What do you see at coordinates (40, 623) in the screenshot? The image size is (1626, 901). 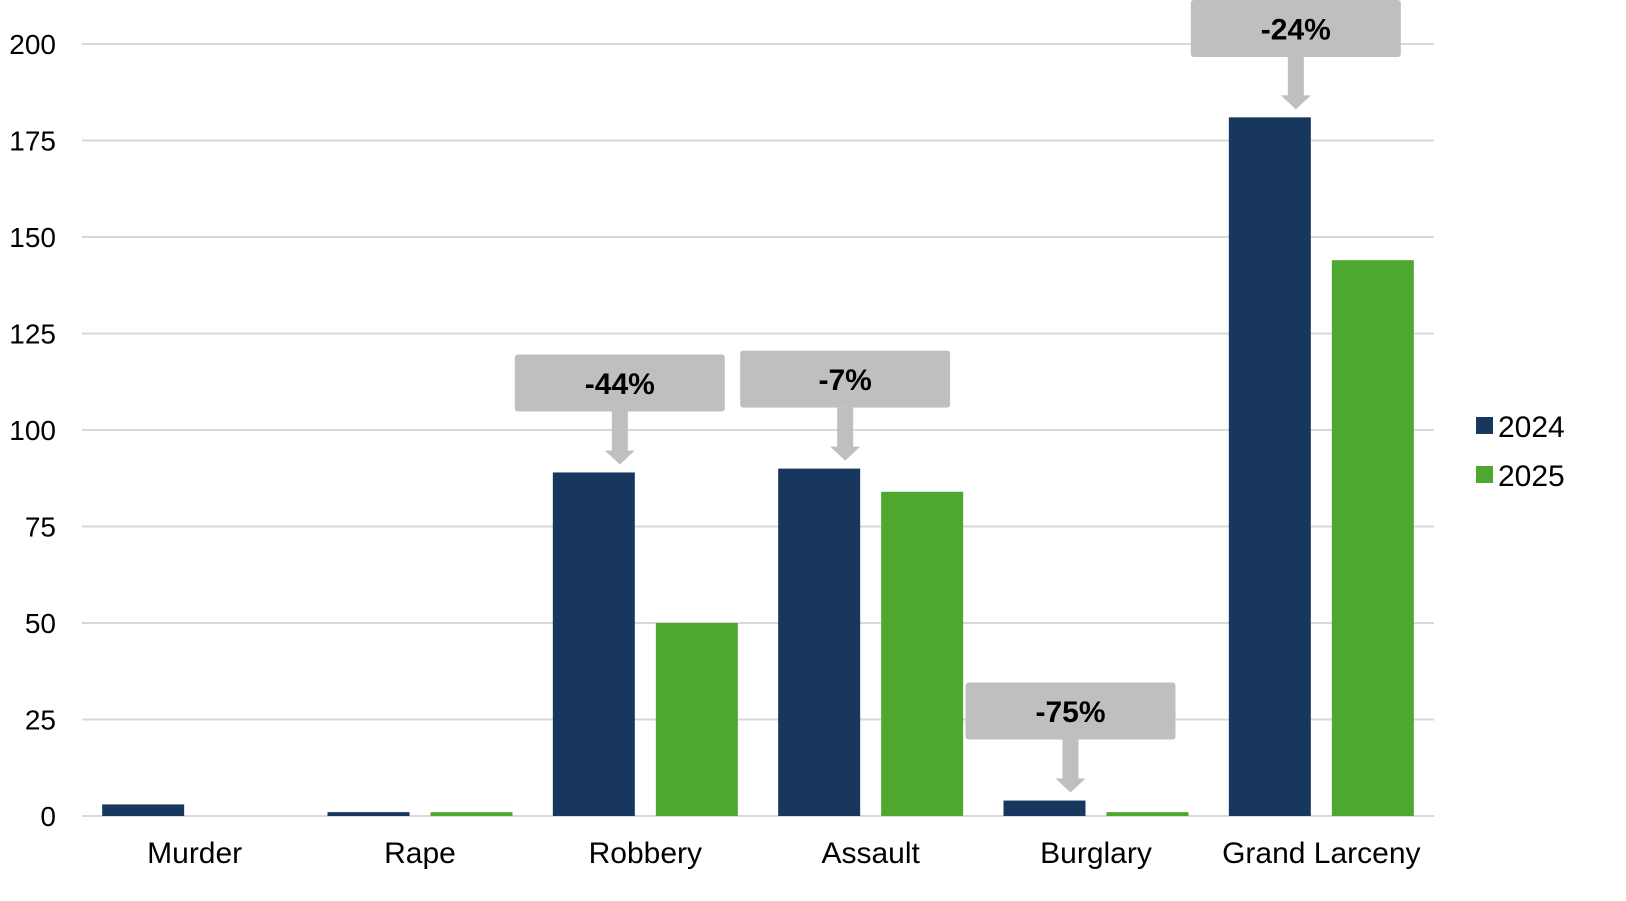 I see `y-tick-label: 50` at bounding box center [40, 623].